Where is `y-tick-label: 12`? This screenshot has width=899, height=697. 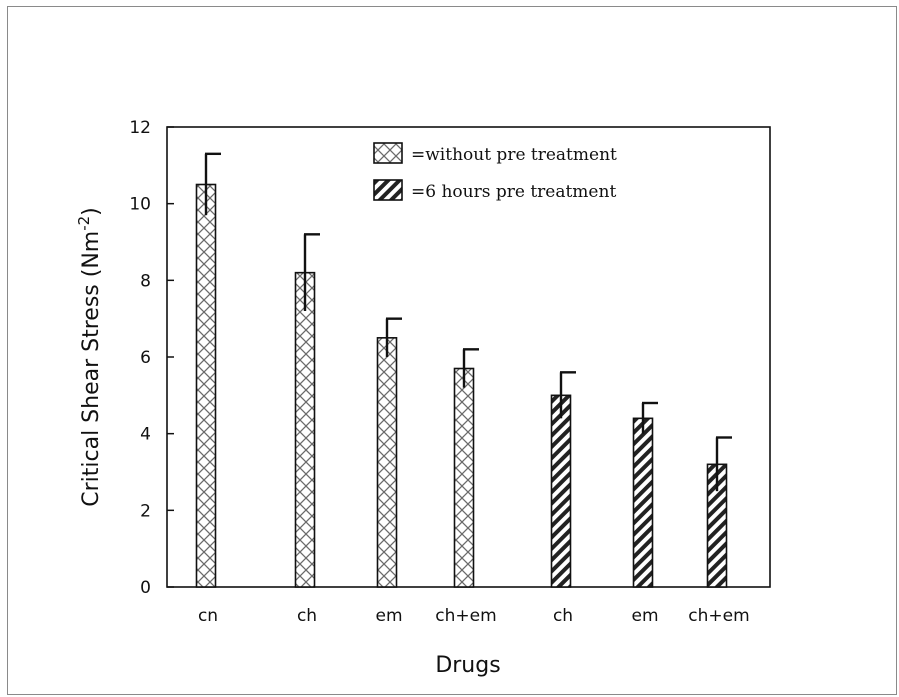
y-tick-label: 12 is located at coordinates (140, 128).